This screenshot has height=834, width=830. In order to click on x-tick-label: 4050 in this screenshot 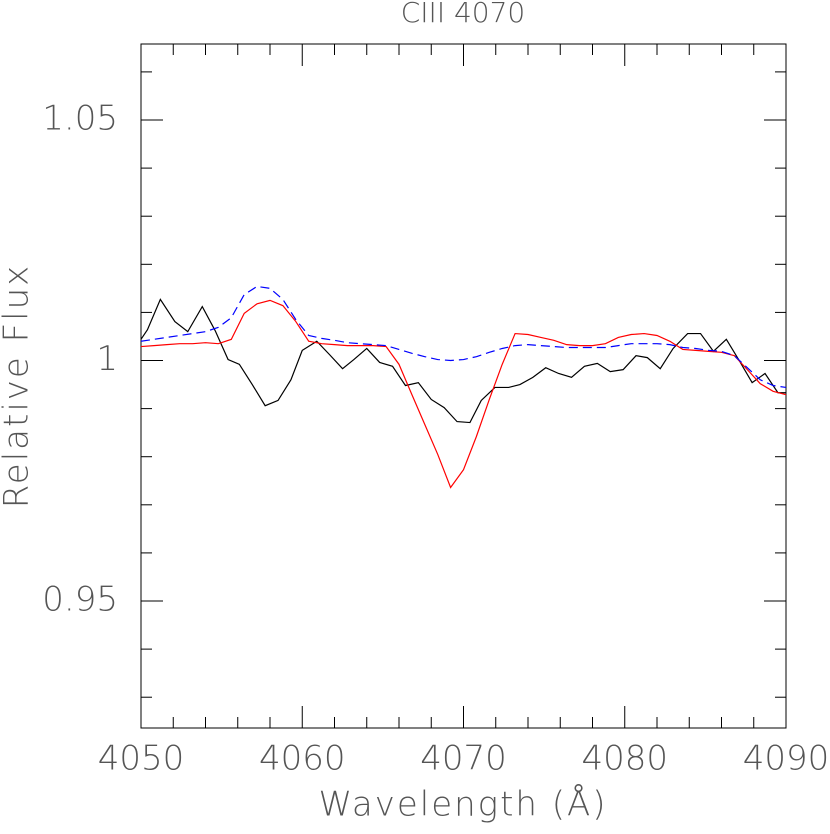, I will do `click(141, 759)`.